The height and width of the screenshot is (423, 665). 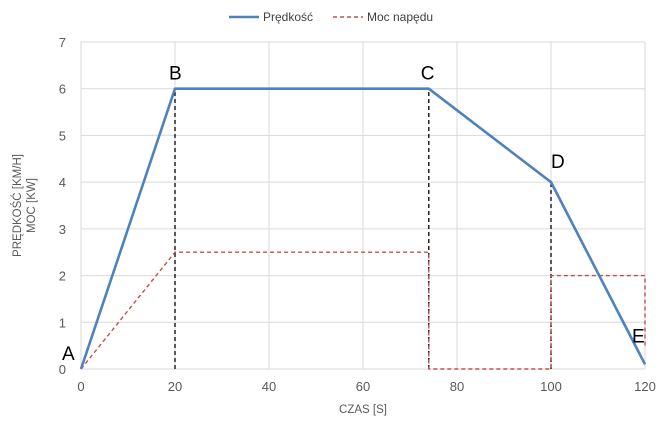 What do you see at coordinates (62, 135) in the screenshot?
I see `y-tick-label-5: 5` at bounding box center [62, 135].